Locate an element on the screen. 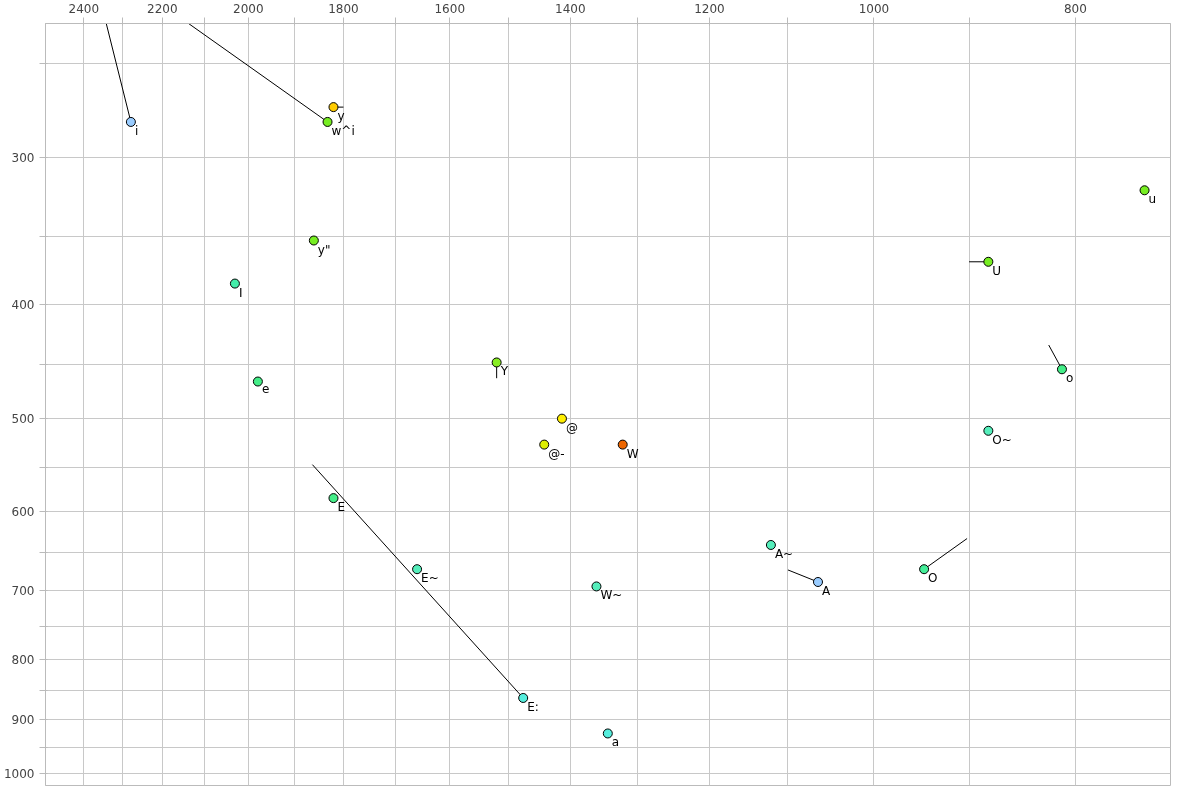  series-label: @- is located at coordinates (556, 453).